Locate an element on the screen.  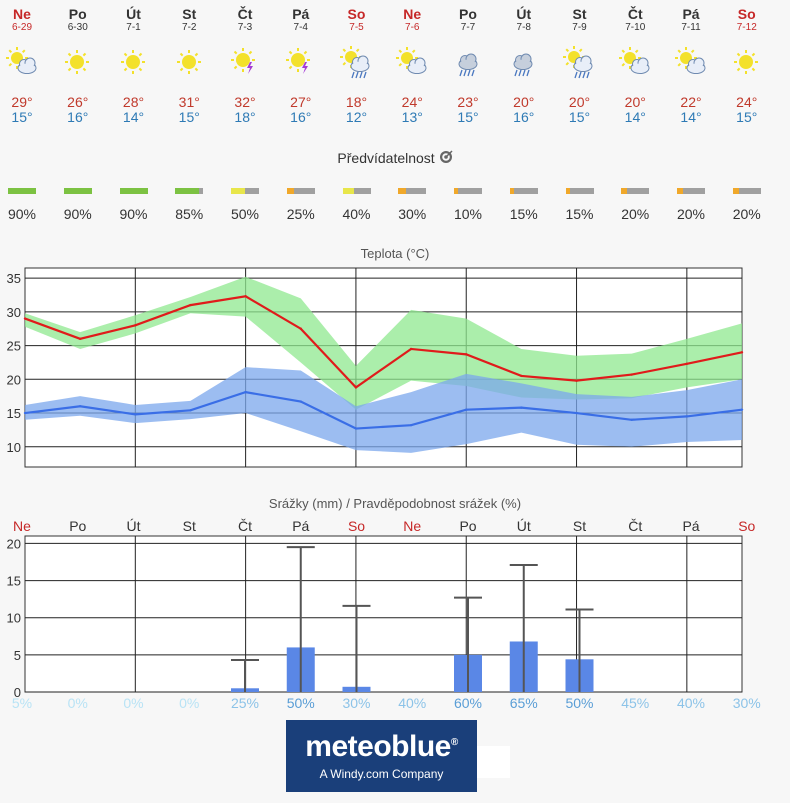
day-label: Čt is located at coordinates (635, 526).